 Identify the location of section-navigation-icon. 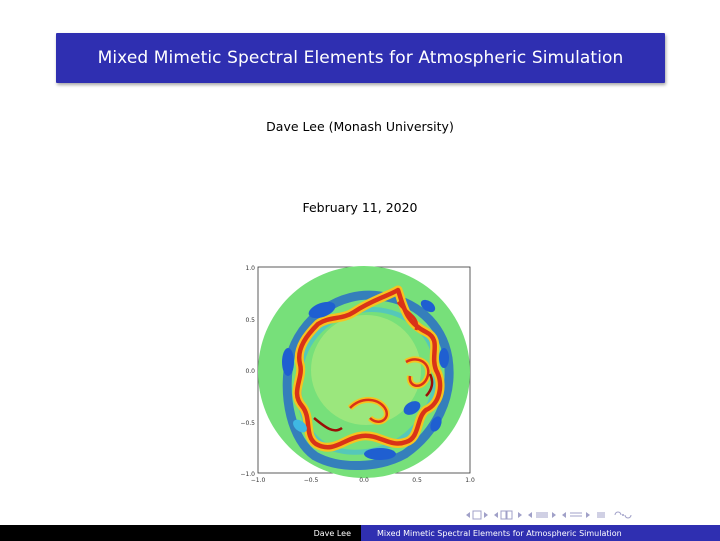
(542, 515).